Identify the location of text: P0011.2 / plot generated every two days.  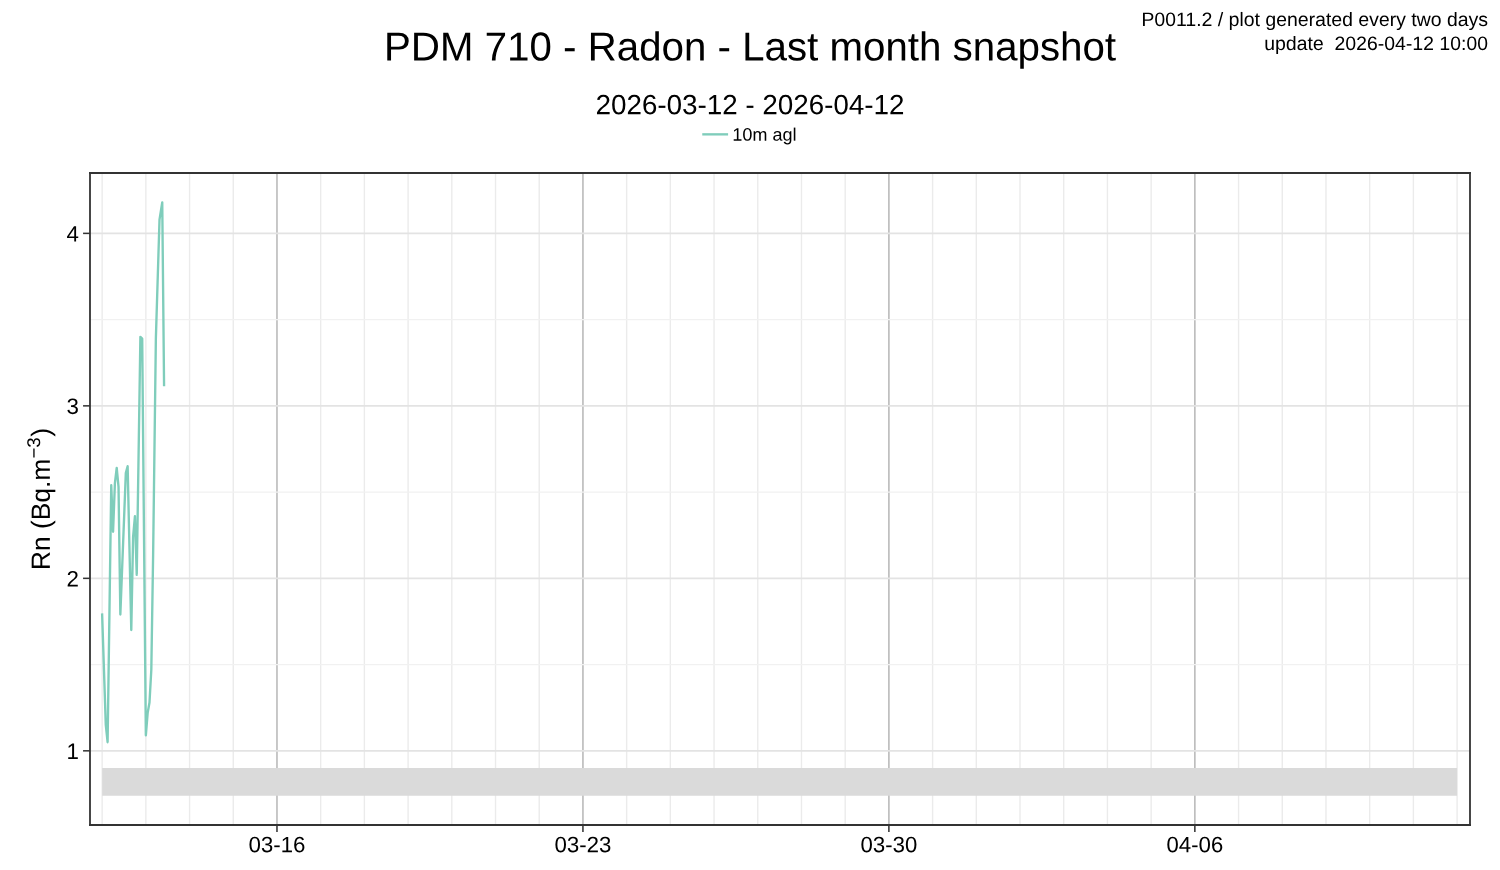
(1315, 21).